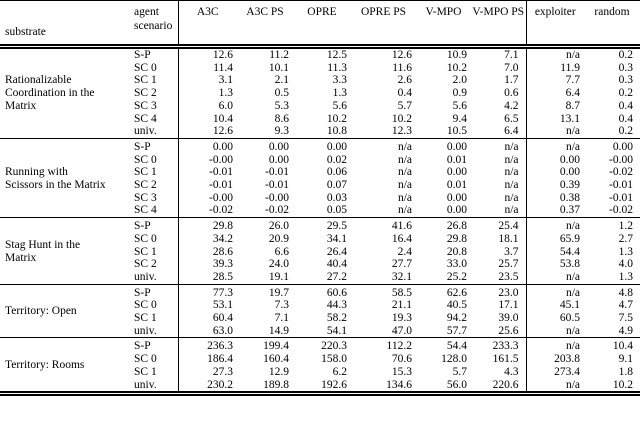 Image resolution: width=640 pixels, height=441 pixels. Describe the element at coordinates (207, 24) in the screenshot. I see `header-a3c: A3C` at that location.